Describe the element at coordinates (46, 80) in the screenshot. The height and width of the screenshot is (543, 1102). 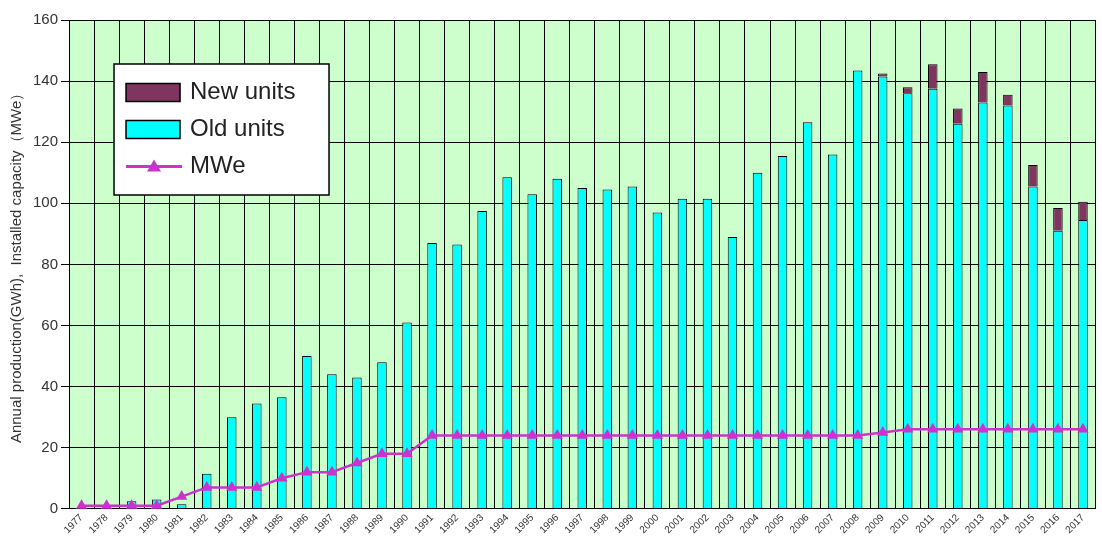
I see `y-tick-label: 140` at that location.